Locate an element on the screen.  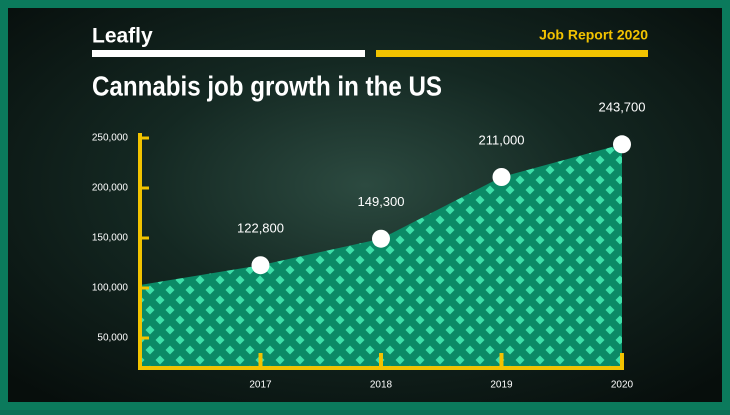
x-tick-label: 2017 is located at coordinates (260, 385).